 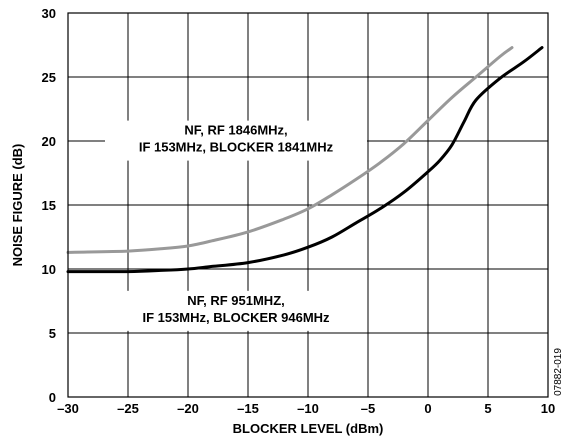 I want to click on y-axis-label: NOISE FIGURE (dB), so click(x=17, y=205).